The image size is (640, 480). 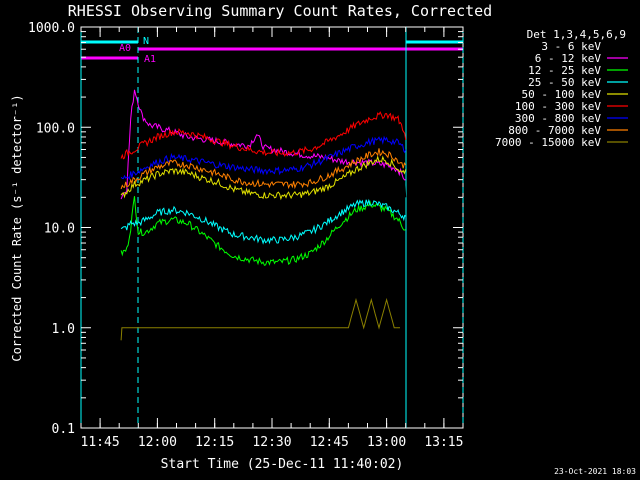 I want to click on y-tick-label: 0.1, so click(x=63, y=429).